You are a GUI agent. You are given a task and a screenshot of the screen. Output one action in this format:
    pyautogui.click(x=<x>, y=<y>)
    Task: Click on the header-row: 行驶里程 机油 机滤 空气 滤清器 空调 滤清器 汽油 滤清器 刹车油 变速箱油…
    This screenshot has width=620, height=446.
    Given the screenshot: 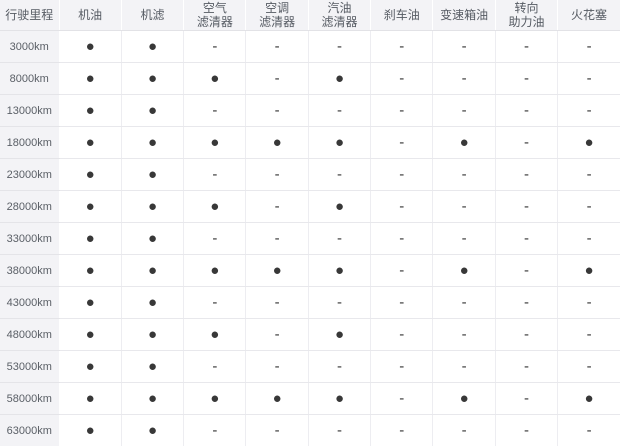 What is the action you would take?
    pyautogui.click(x=310, y=15)
    